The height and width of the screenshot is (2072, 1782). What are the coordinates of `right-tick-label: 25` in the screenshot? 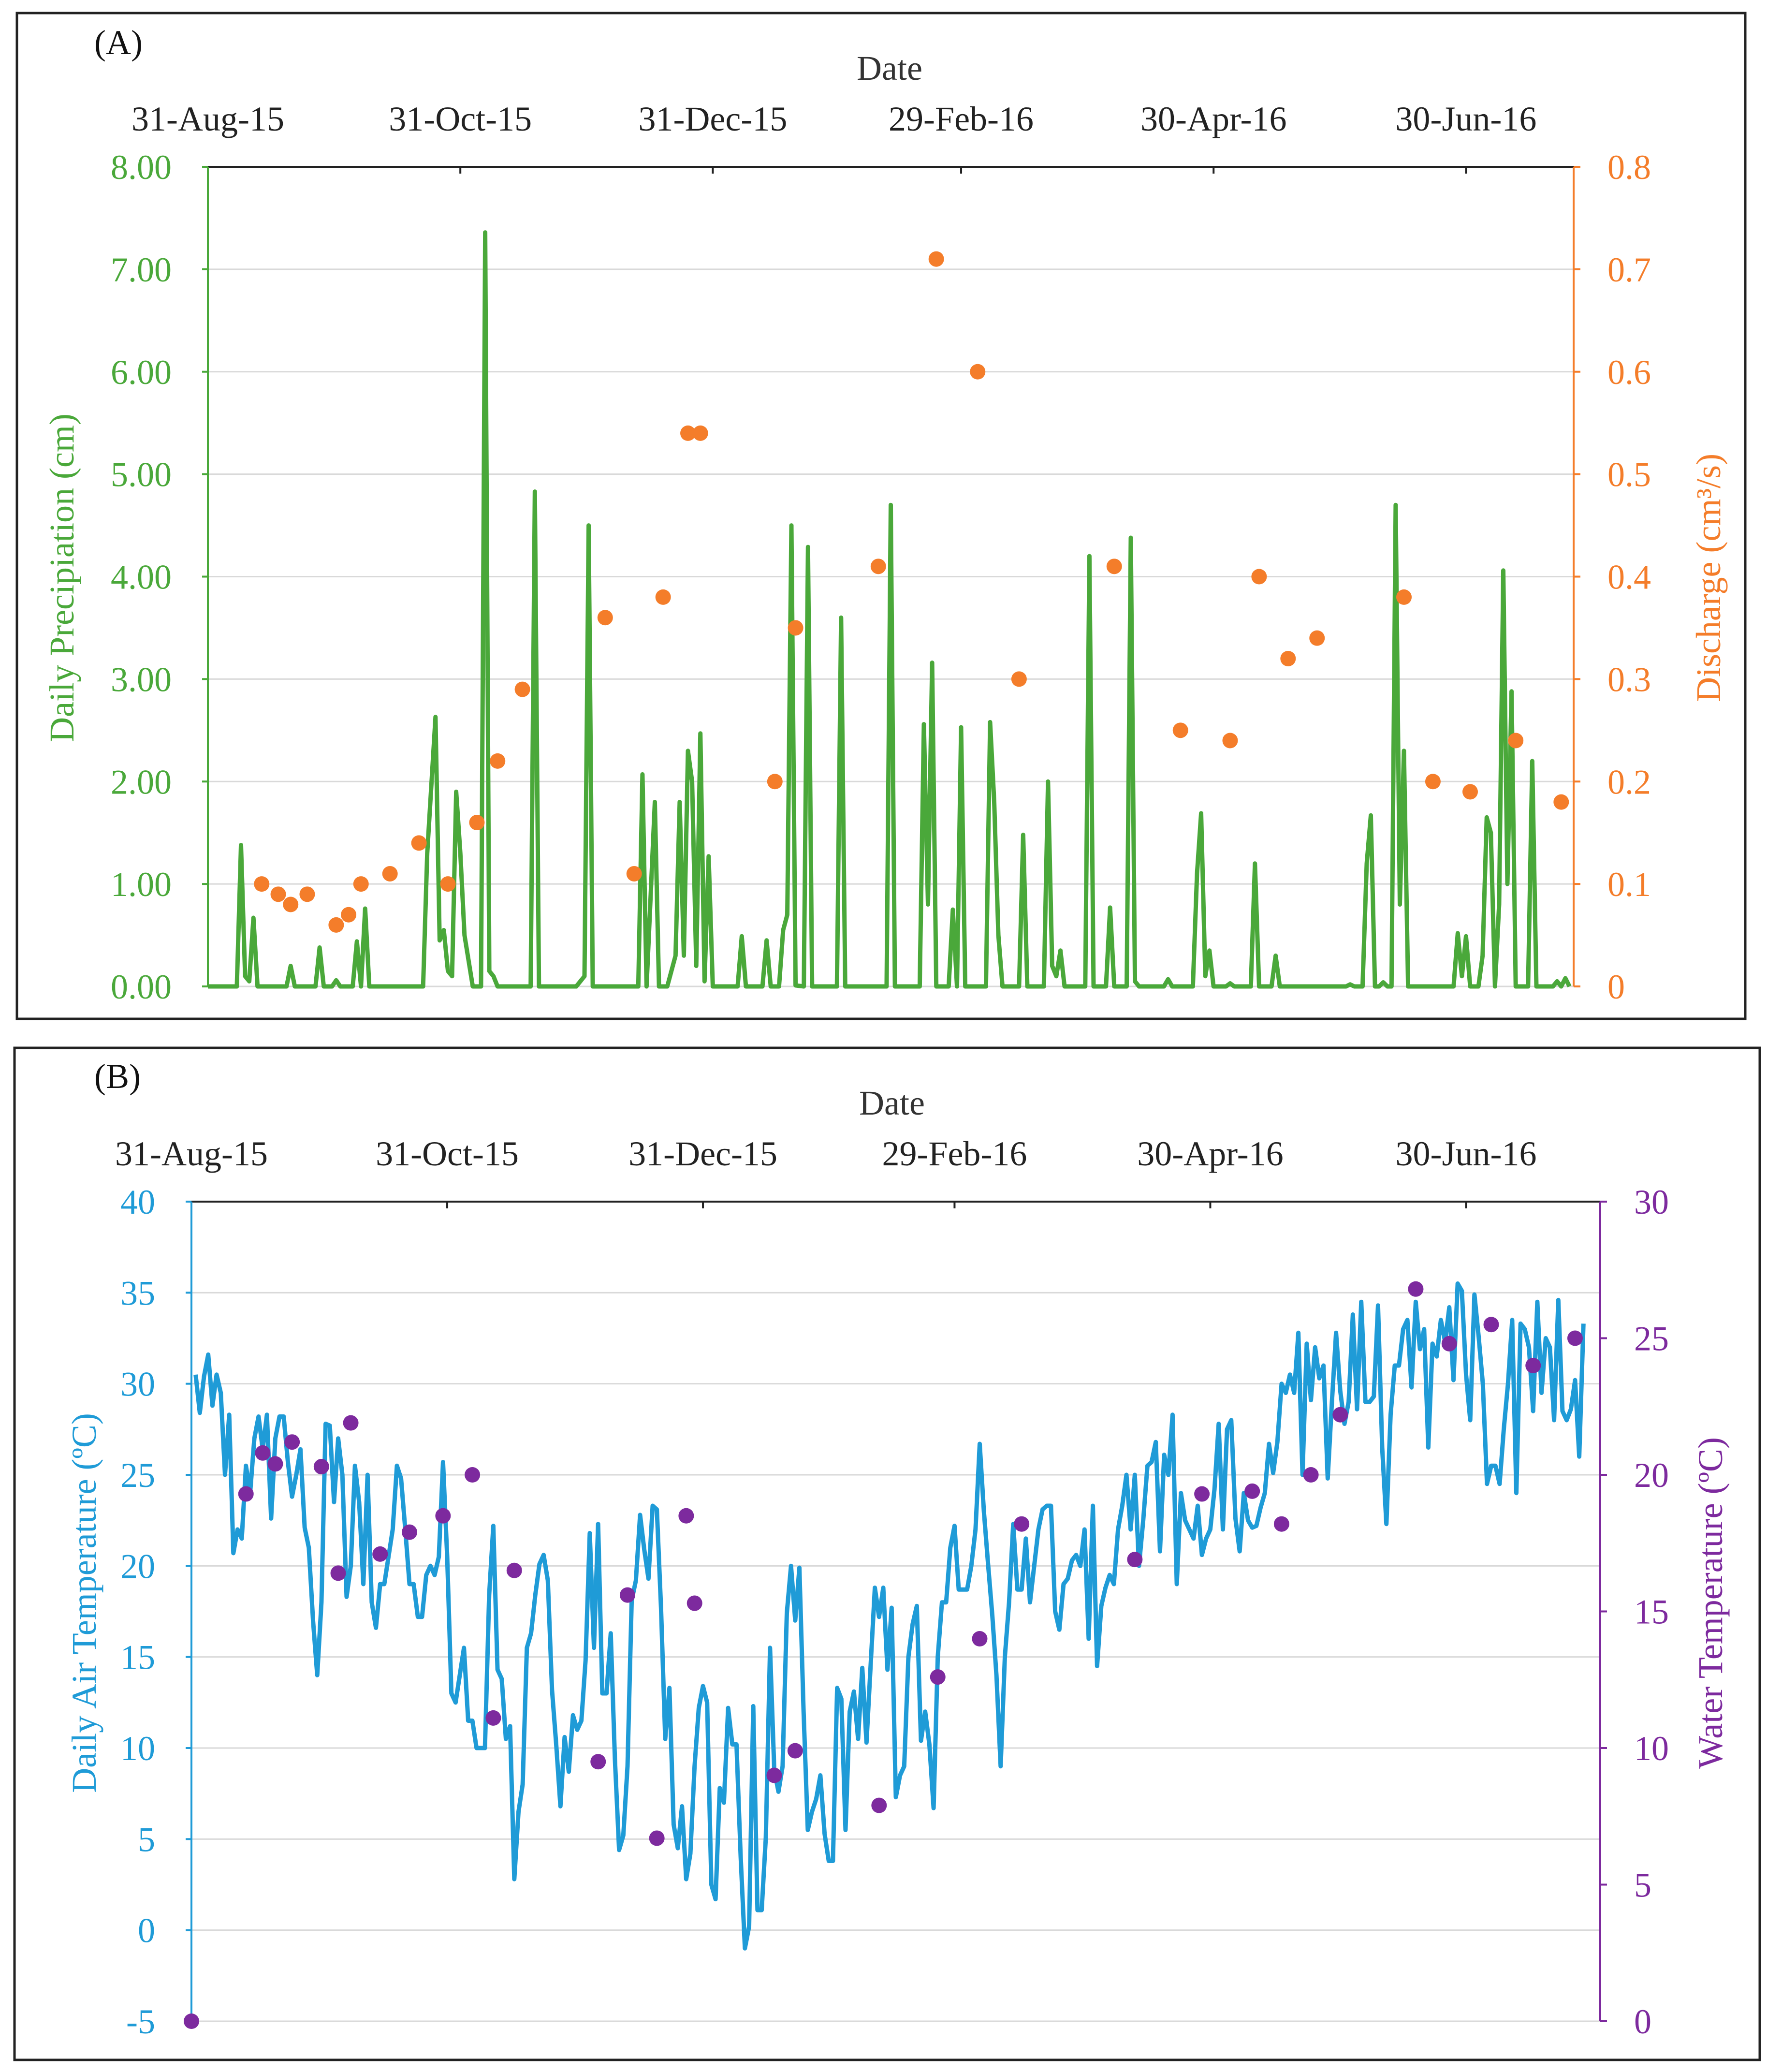 It's located at (1651, 1339).